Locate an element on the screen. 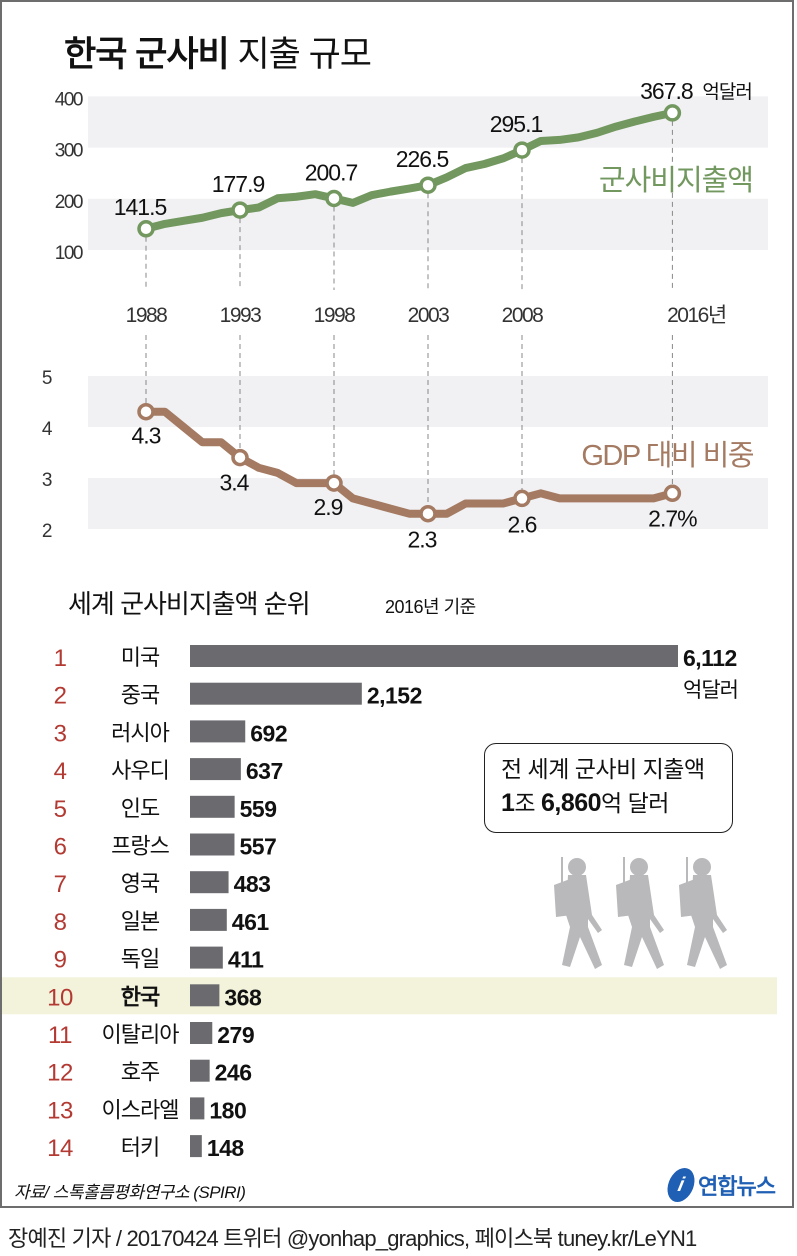 The image size is (797, 1256). country-label: 프랑스 is located at coordinates (140, 846).